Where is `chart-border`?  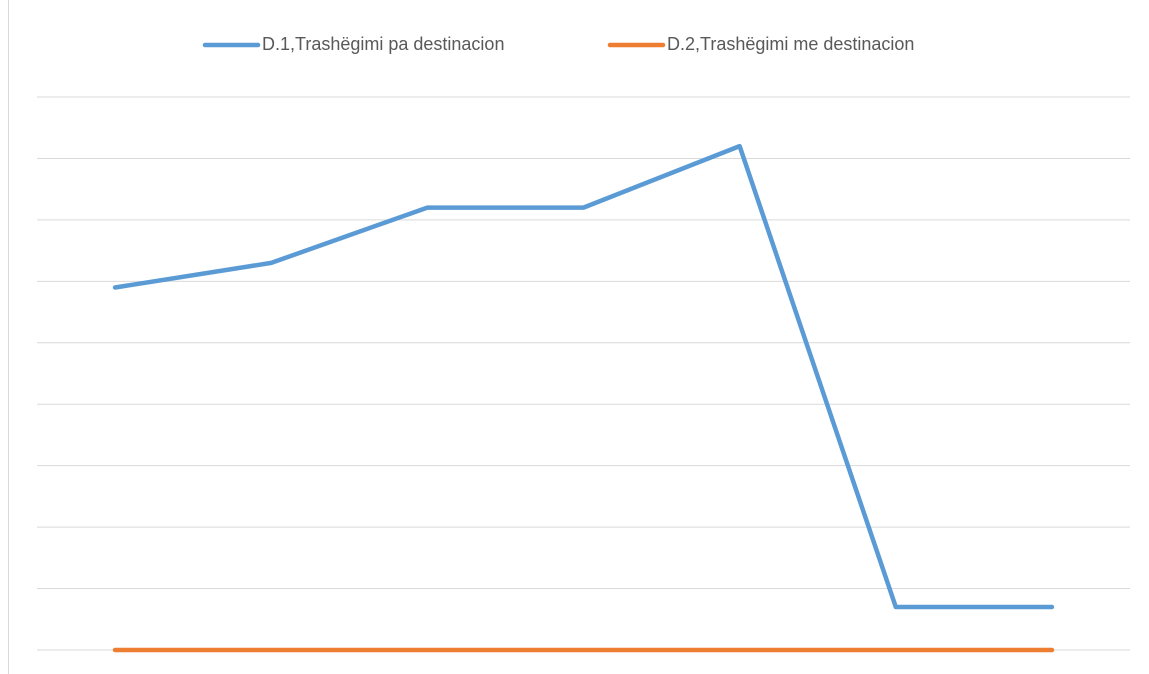
chart-border is located at coordinates (8, 337).